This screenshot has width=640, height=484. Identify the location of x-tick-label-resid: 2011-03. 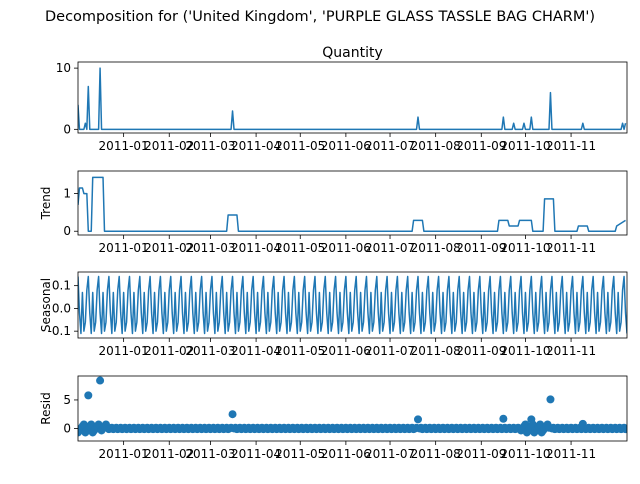
(210, 454).